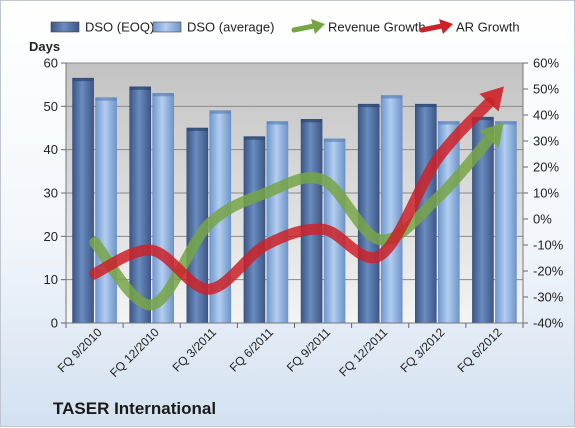 This screenshot has width=575, height=428. Describe the element at coordinates (363, 352) in the screenshot. I see `x-tick-label: FQ 12/2011` at that location.